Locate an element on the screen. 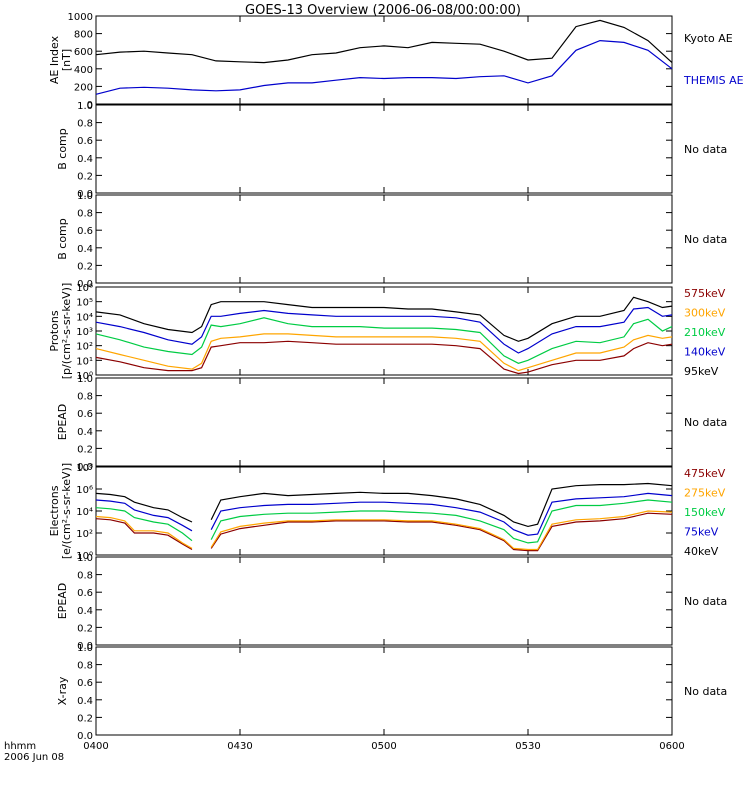  y-tick-label: 10⁸ is located at coordinates (84, 468).